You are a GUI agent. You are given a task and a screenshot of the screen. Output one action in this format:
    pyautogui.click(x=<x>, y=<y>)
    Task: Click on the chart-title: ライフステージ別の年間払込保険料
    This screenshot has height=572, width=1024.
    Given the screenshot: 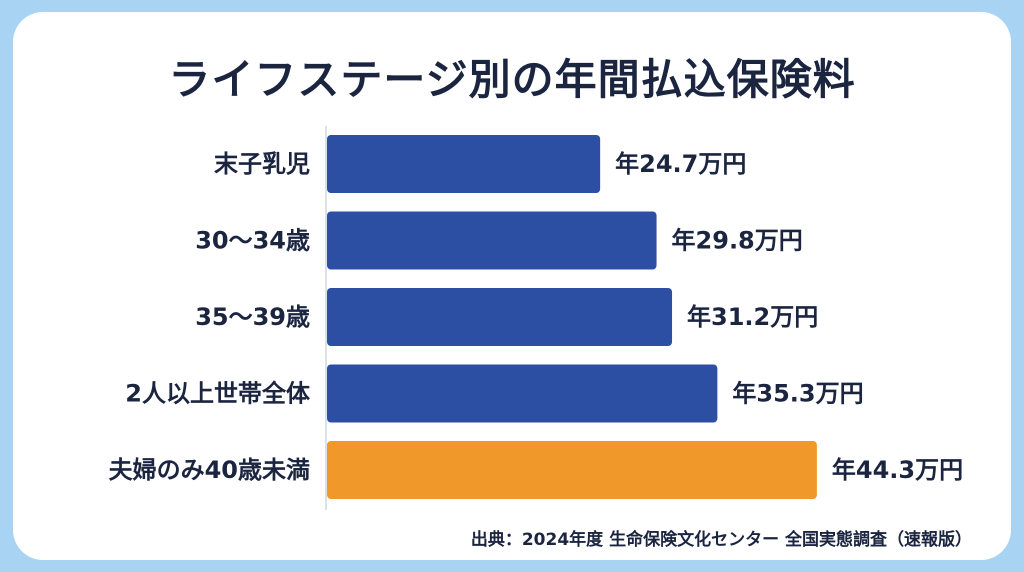 What is the action you would take?
    pyautogui.click(x=512, y=79)
    